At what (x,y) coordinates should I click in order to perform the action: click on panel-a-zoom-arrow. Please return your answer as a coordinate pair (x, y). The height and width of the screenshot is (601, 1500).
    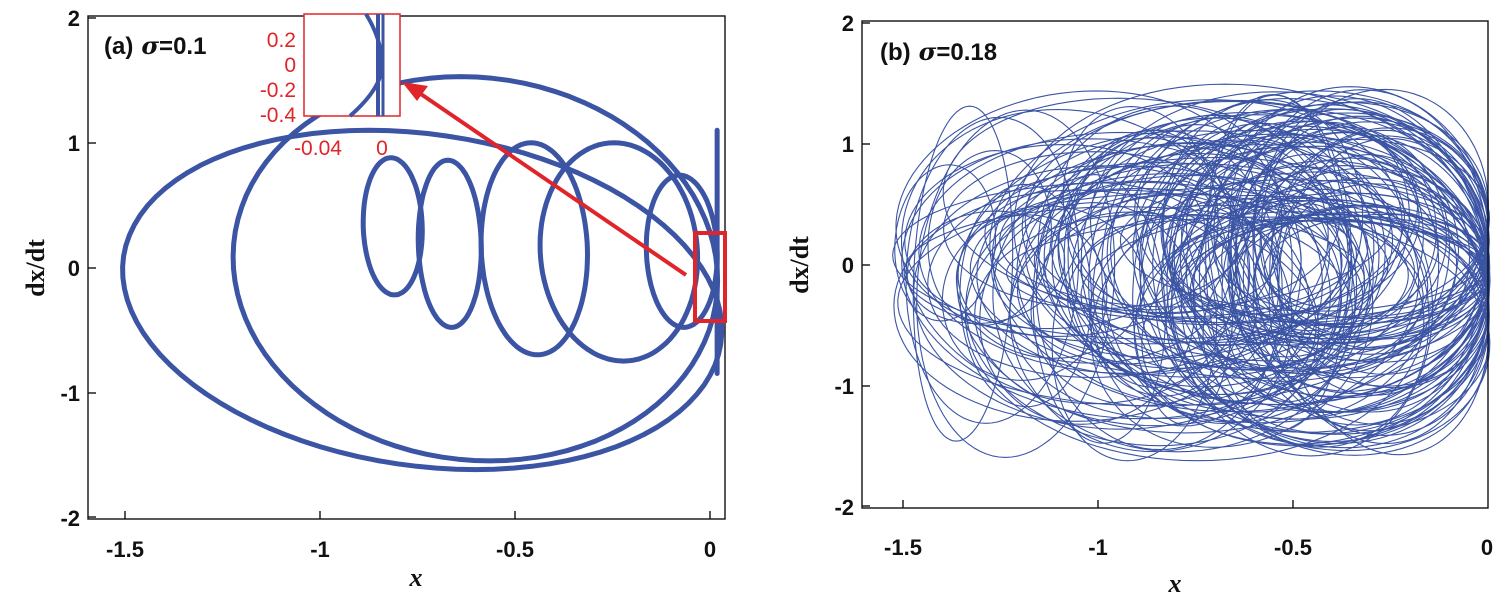
    Looking at the image, I should click on (550, 182).